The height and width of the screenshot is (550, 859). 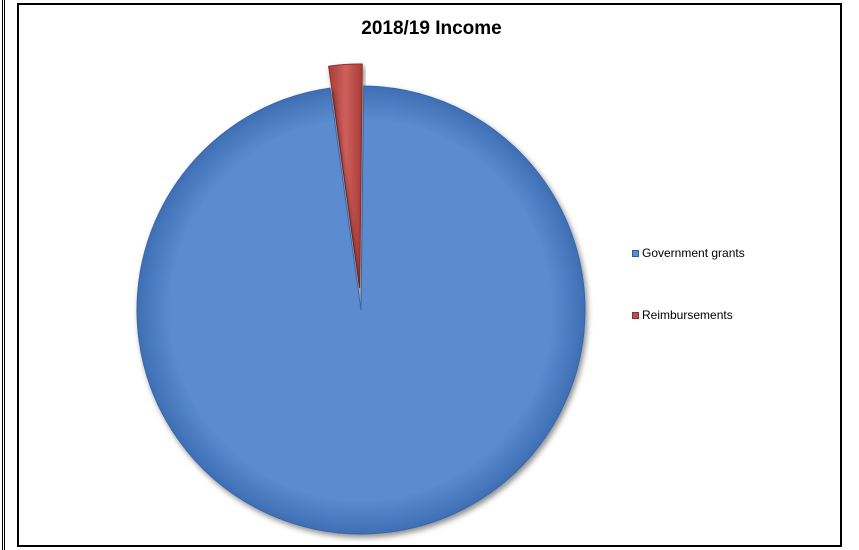 What do you see at coordinates (635, 253) in the screenshot?
I see `legend-swatch-government-grants` at bounding box center [635, 253].